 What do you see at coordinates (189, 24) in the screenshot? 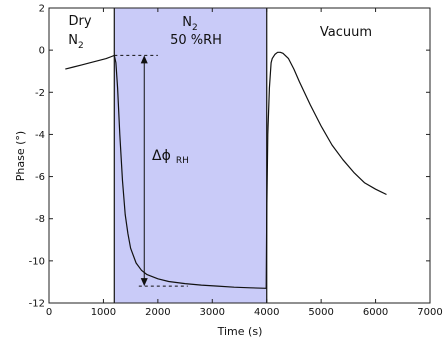
I see `wet-gas-label: N2` at bounding box center [189, 24].